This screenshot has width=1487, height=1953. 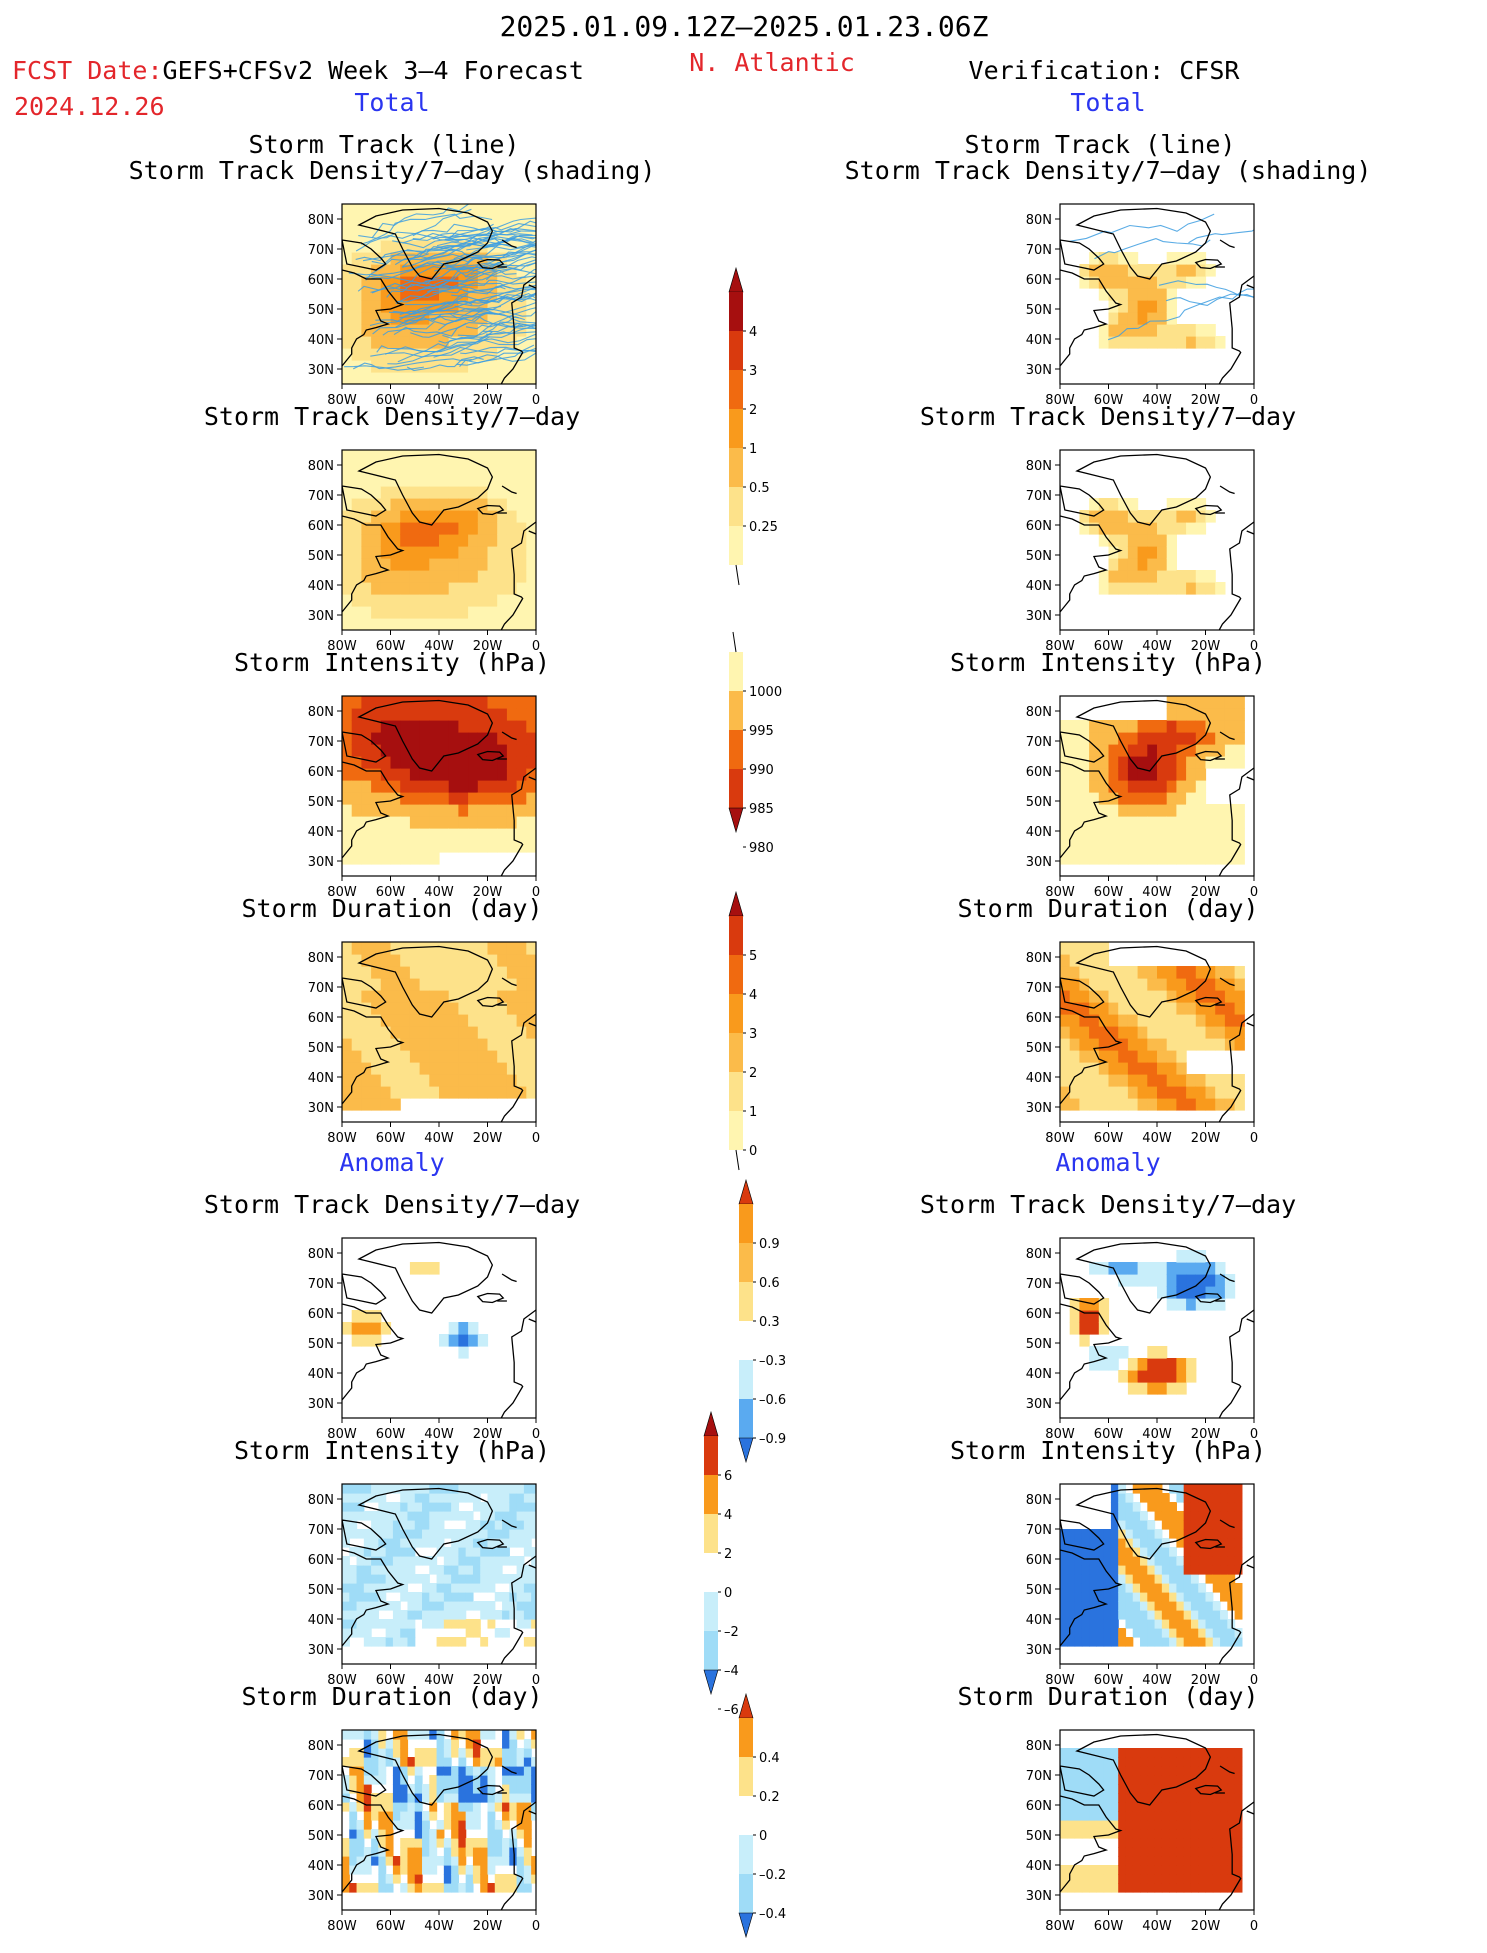 I want to click on title-track-density-anom-left: Storm Track Density/7–day, so click(x=392, y=1204).